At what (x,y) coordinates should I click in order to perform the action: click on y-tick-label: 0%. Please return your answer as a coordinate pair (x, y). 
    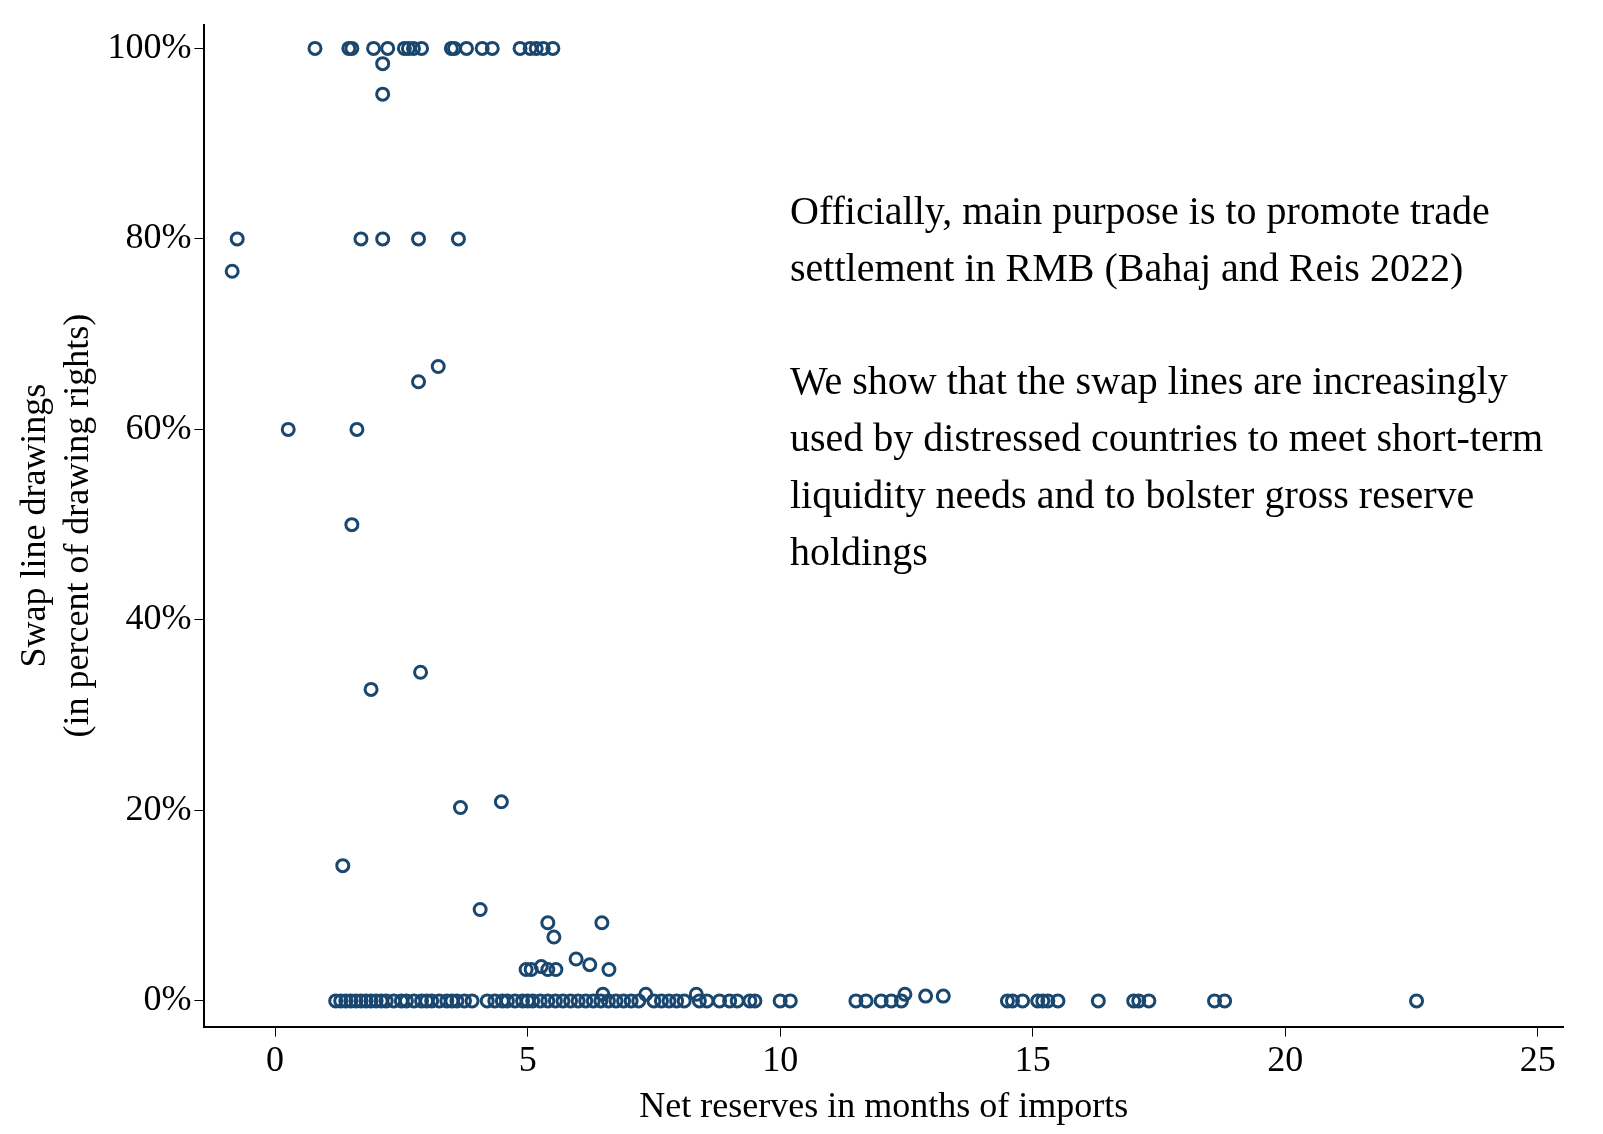
    Looking at the image, I should click on (167, 998).